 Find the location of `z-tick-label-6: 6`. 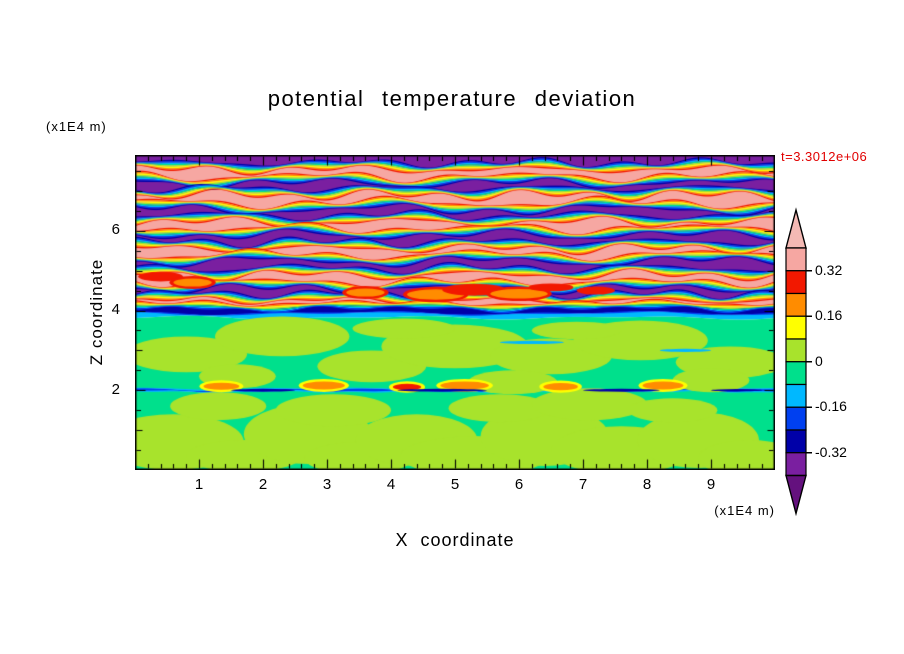

z-tick-label-6: 6 is located at coordinates (115, 229).